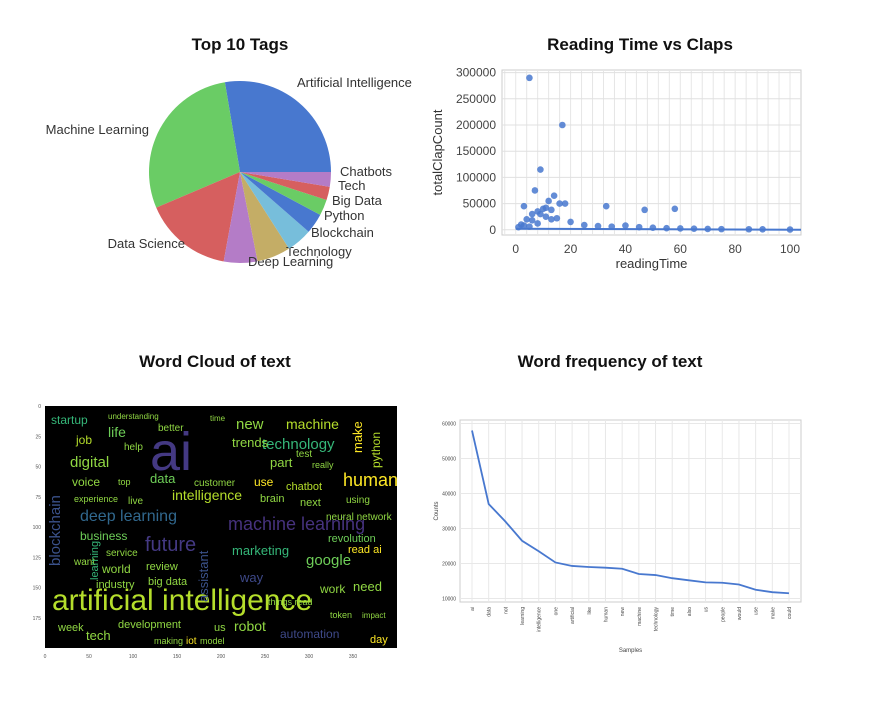 Image resolution: width=876 pixels, height=701 pixels. Describe the element at coordinates (352, 539) in the screenshot. I see `cloud-word: revolution` at that location.